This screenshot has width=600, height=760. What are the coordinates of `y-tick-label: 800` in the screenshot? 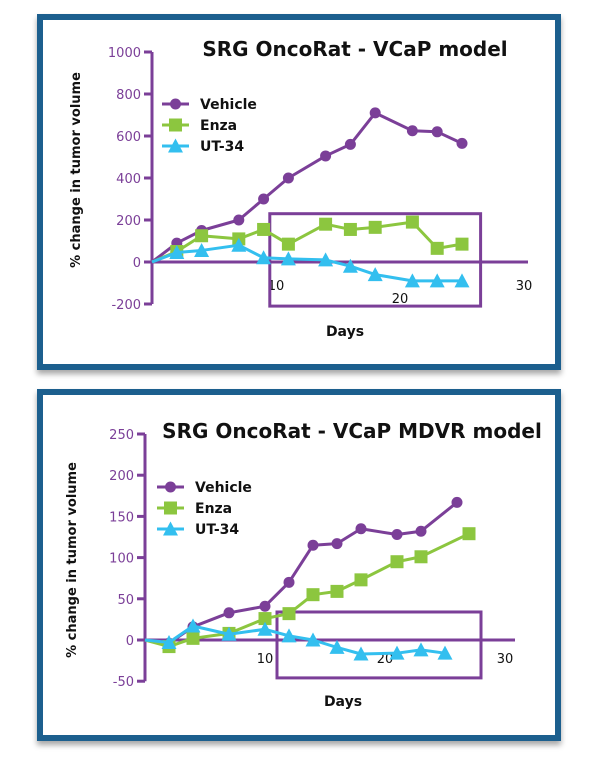 It's located at (128, 95).